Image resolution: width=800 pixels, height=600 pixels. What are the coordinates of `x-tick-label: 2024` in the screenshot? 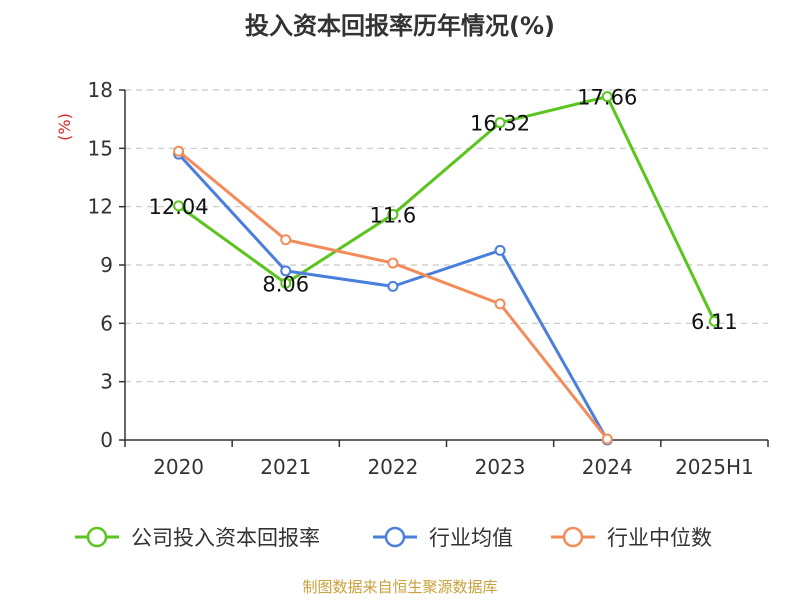 It's located at (607, 467).